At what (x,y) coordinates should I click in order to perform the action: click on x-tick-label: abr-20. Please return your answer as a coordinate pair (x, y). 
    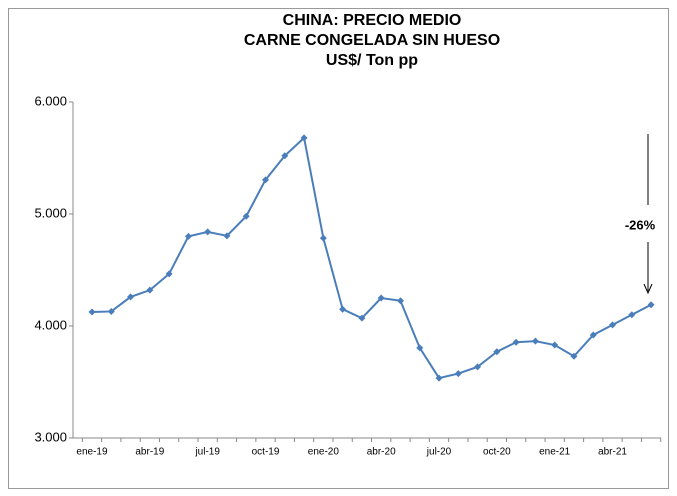
    Looking at the image, I should click on (381, 452).